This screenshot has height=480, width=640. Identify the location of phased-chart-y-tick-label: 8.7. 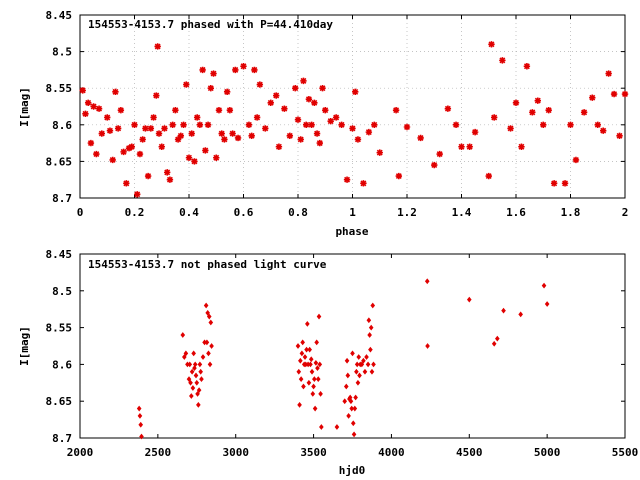
(62, 198).